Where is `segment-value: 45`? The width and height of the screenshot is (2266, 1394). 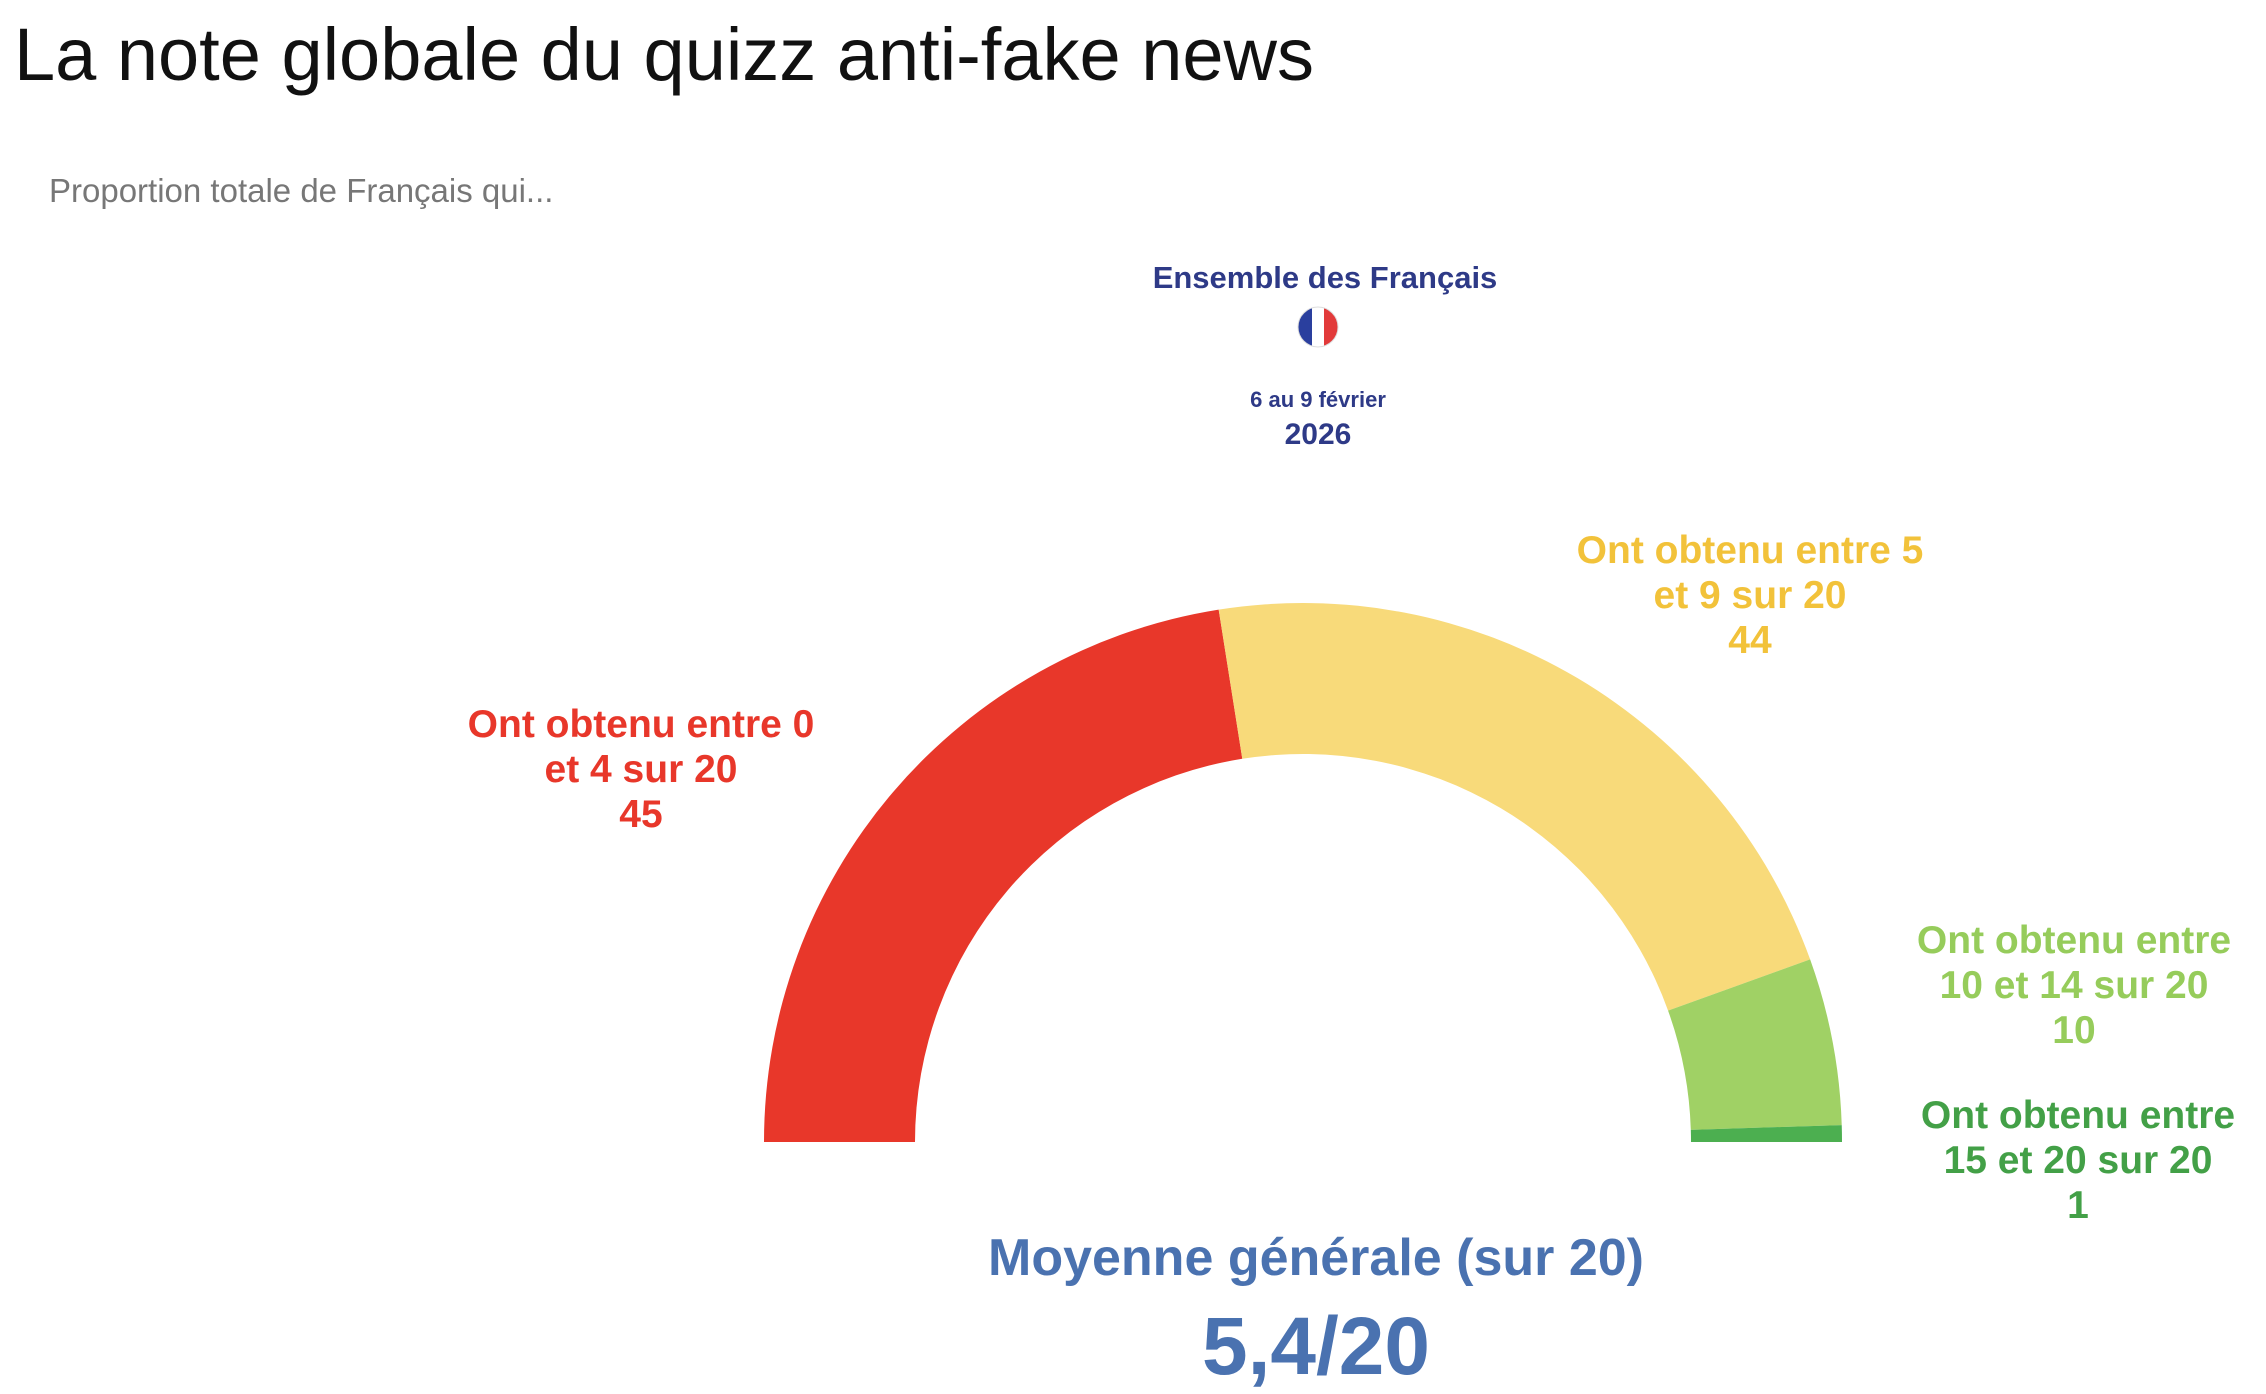 segment-value: 45 is located at coordinates (641, 814).